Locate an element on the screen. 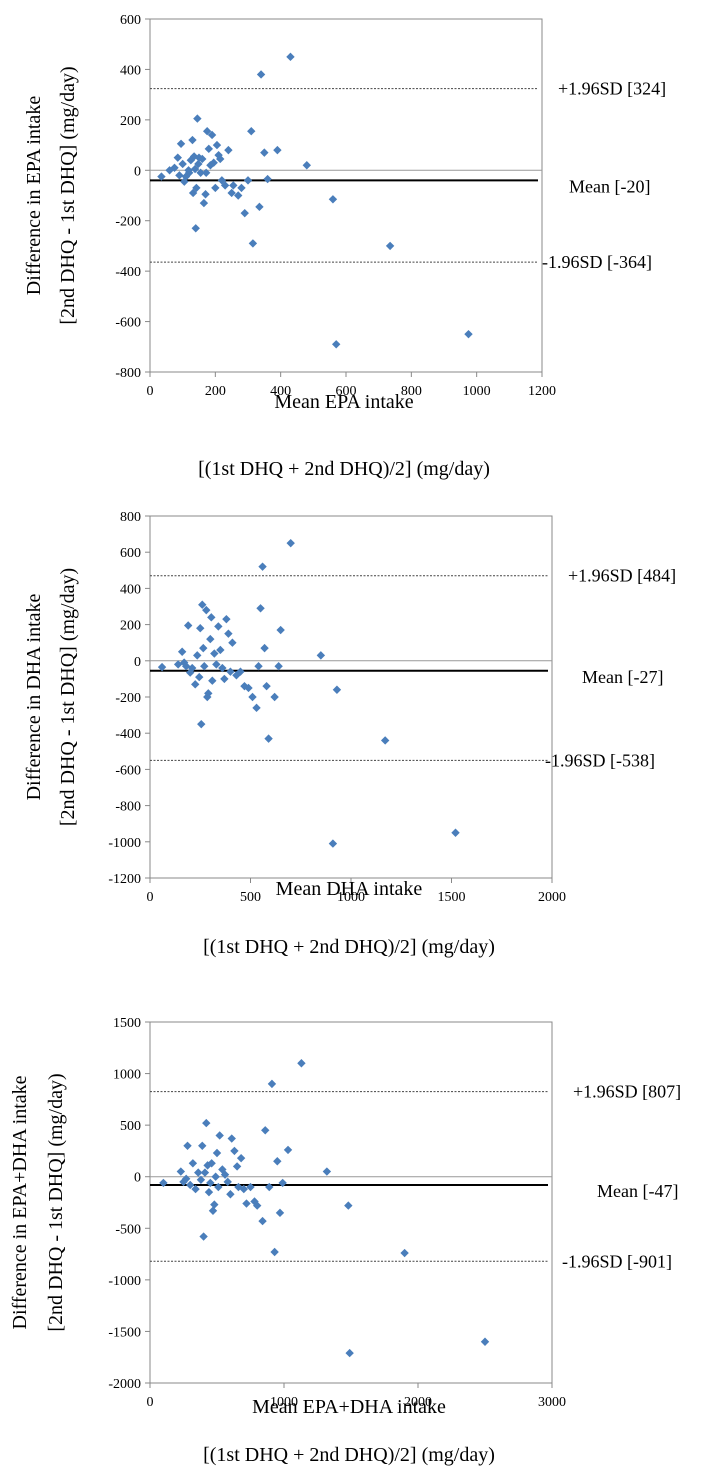  upper-limit-label: +1.96SD [807] is located at coordinates (627, 1092).